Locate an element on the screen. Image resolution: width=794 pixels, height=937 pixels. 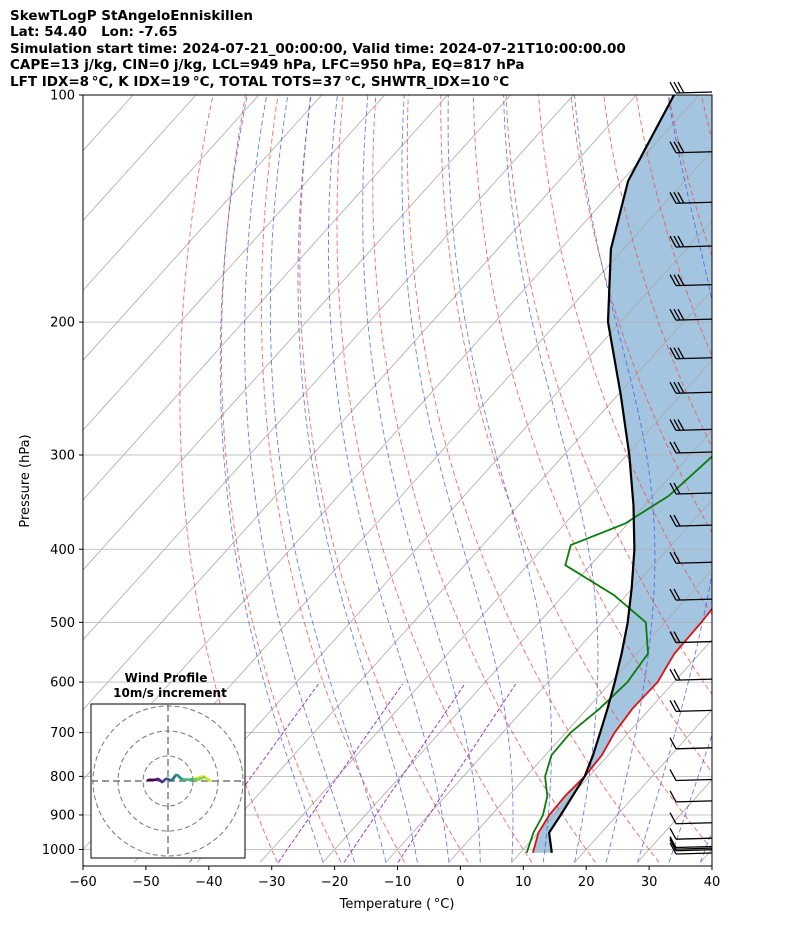
x-tick-label: −10 is located at coordinates (397, 882).